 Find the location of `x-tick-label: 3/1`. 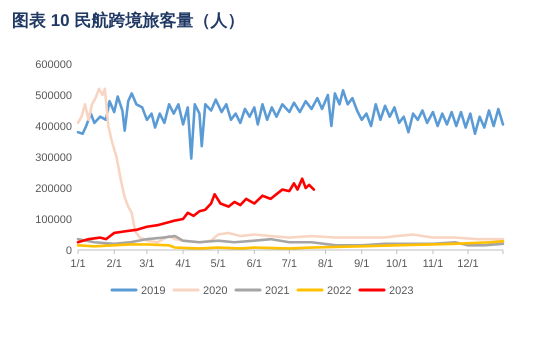

x-tick-label: 3/1 is located at coordinates (147, 264).